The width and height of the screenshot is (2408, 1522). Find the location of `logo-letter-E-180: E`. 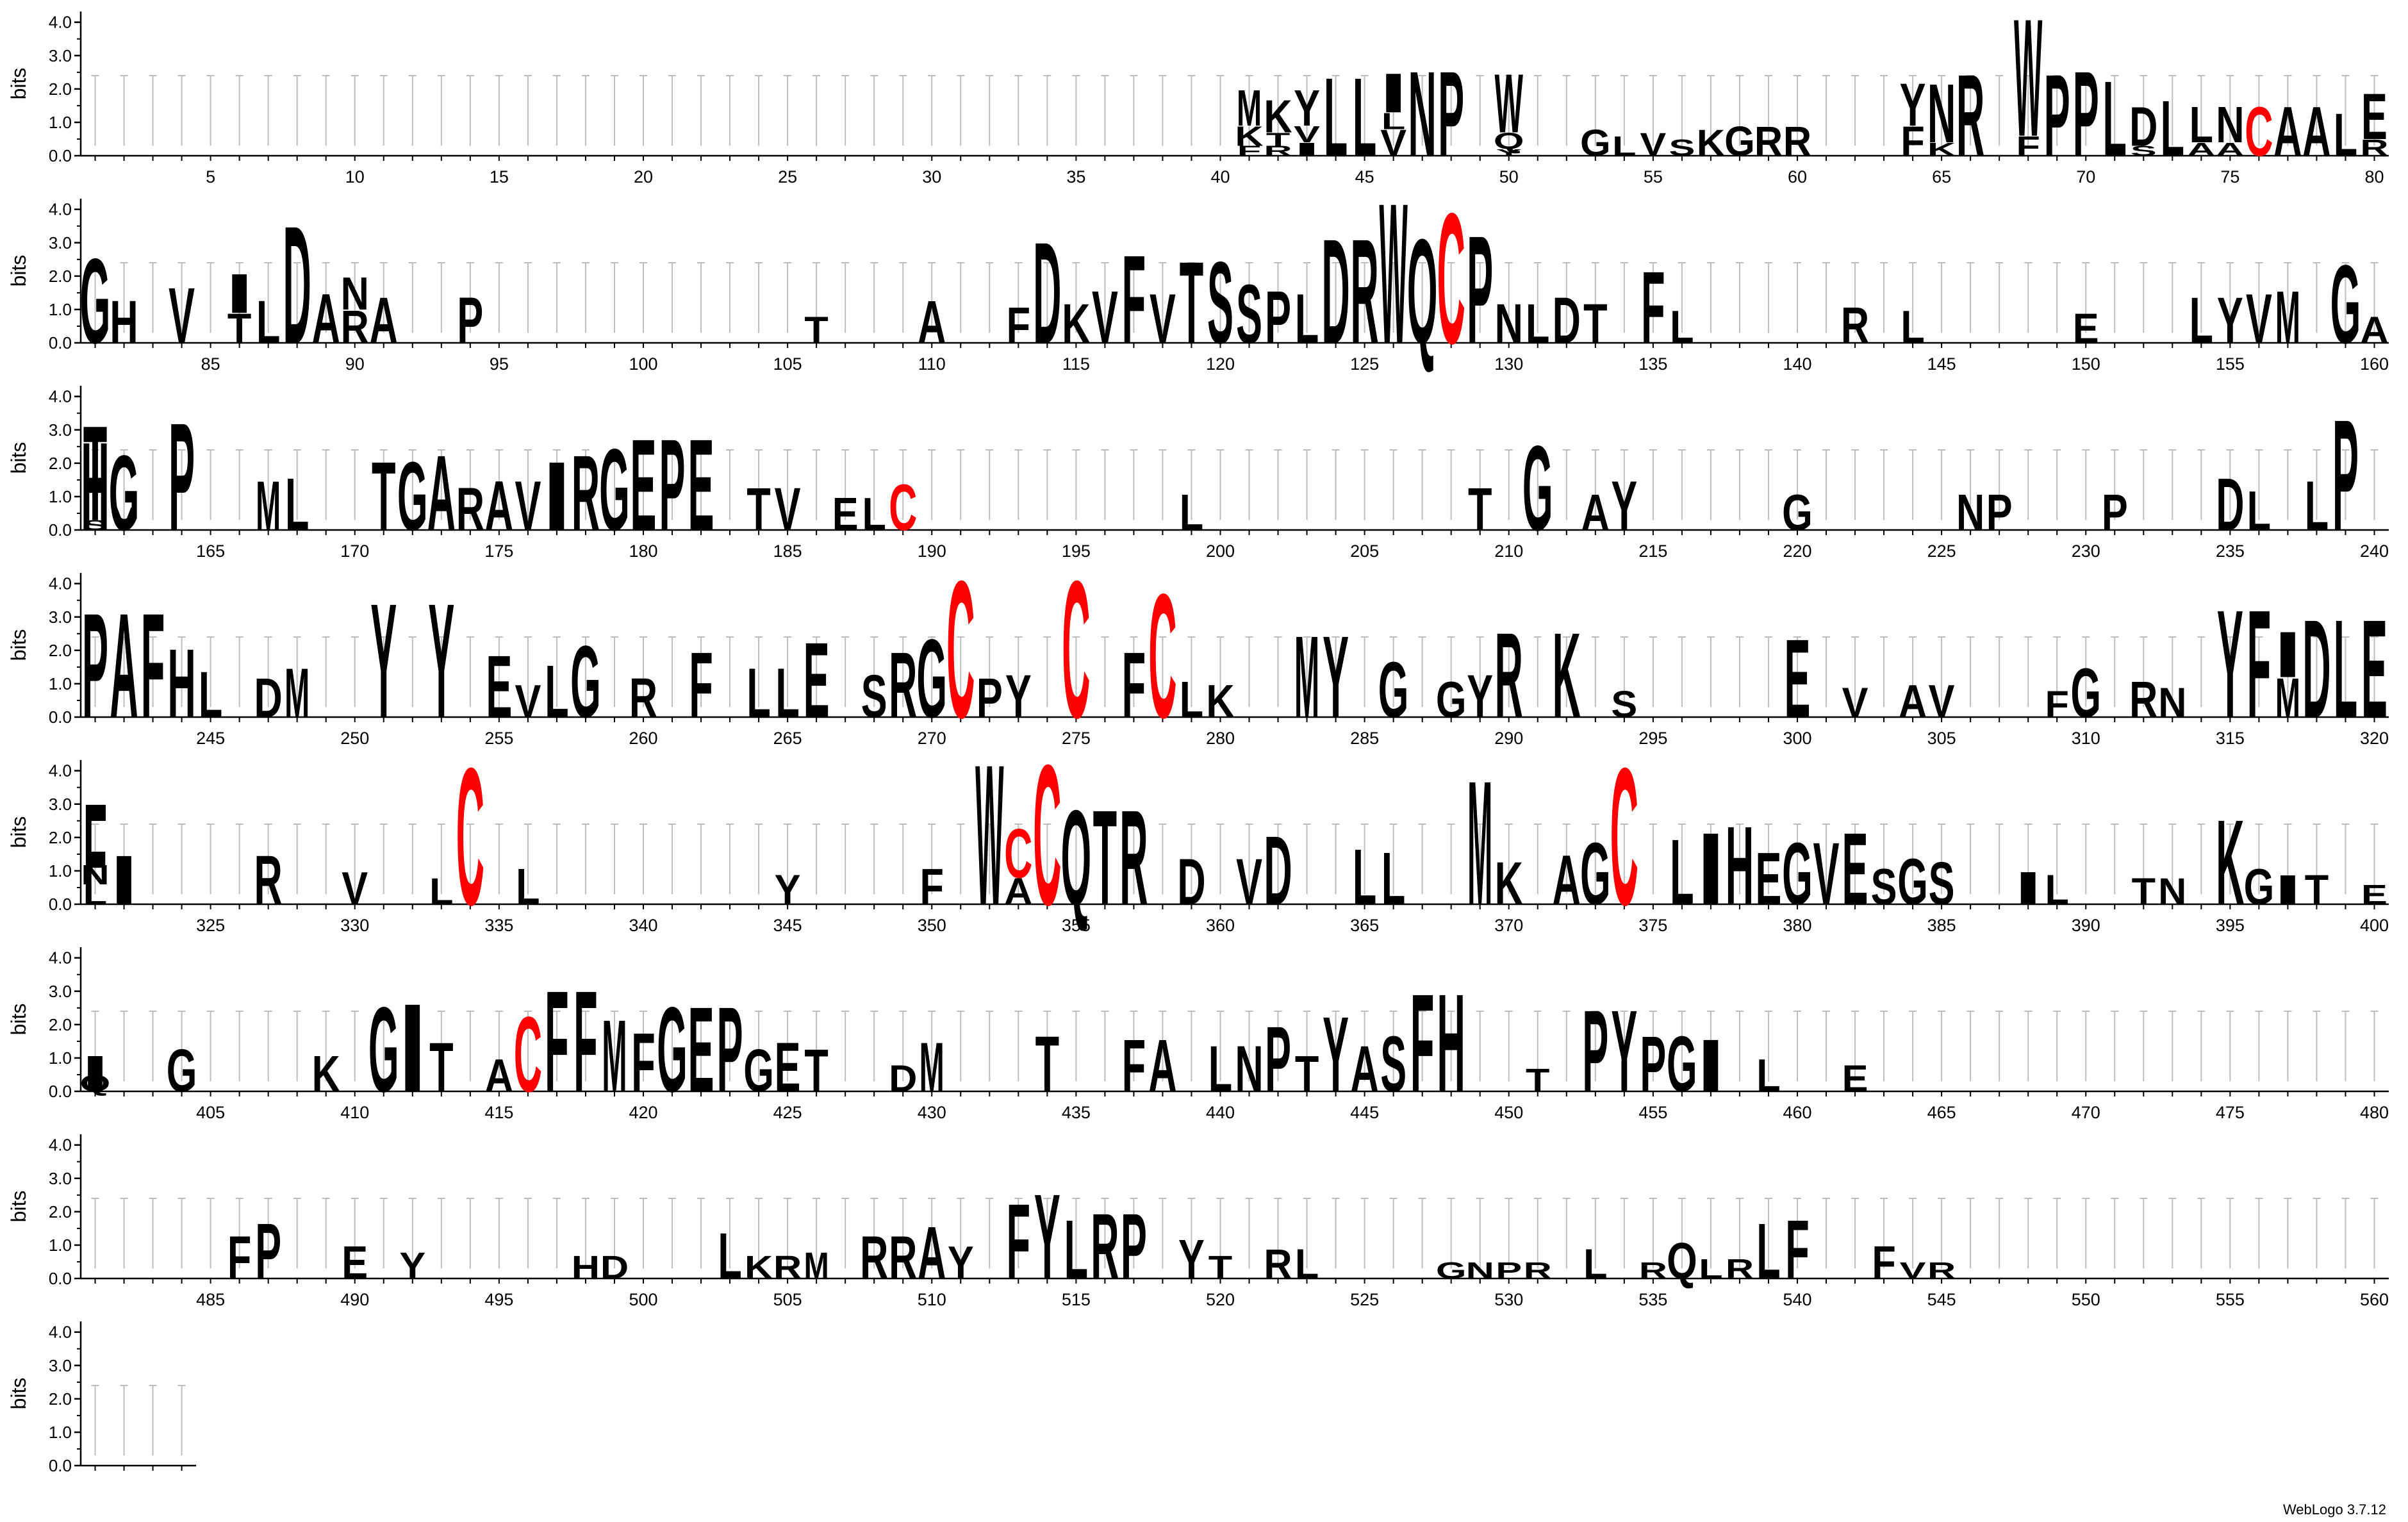

logo-letter-E-180: E is located at coordinates (644, 485).